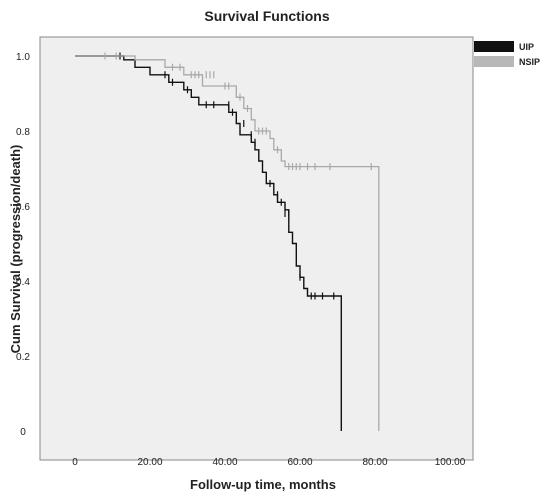 This screenshot has width=550, height=500. I want to click on legend: UIP NSIP, so click(507, 54).